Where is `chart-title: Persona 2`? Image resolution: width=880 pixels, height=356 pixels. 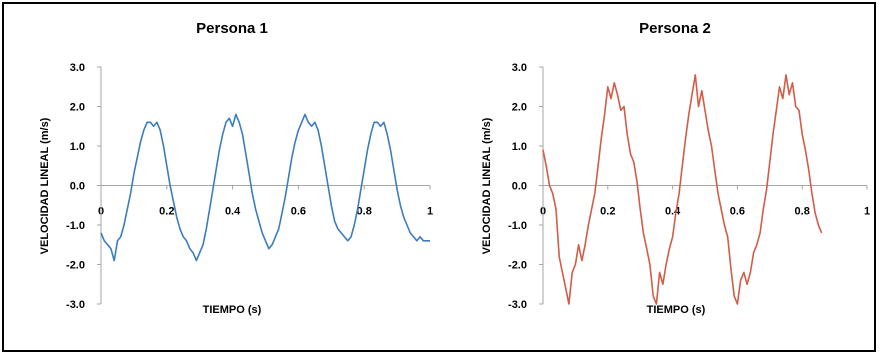
chart-title: Persona 2 is located at coordinates (675, 28).